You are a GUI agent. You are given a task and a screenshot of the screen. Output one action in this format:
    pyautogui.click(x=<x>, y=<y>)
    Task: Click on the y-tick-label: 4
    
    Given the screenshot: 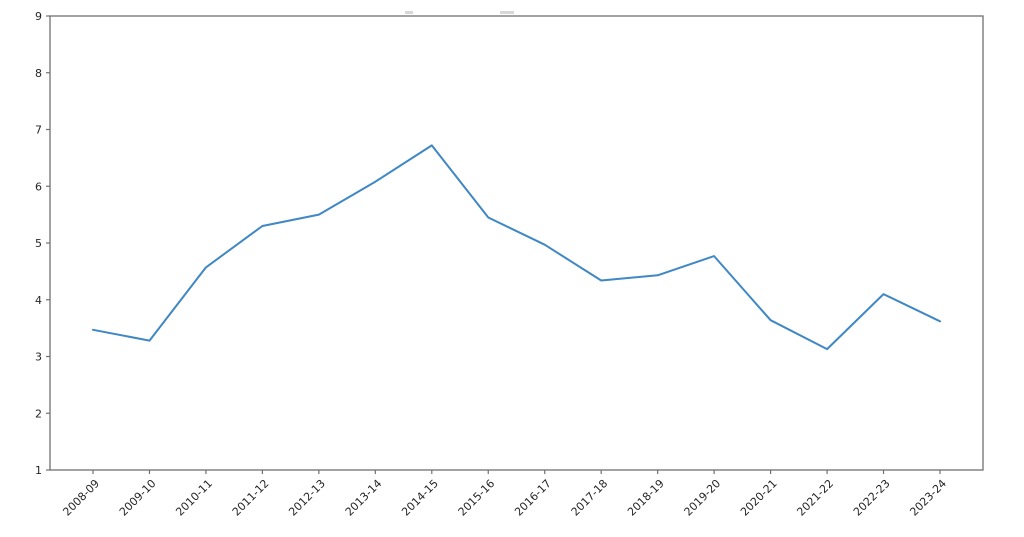 What is the action you would take?
    pyautogui.click(x=38, y=300)
    